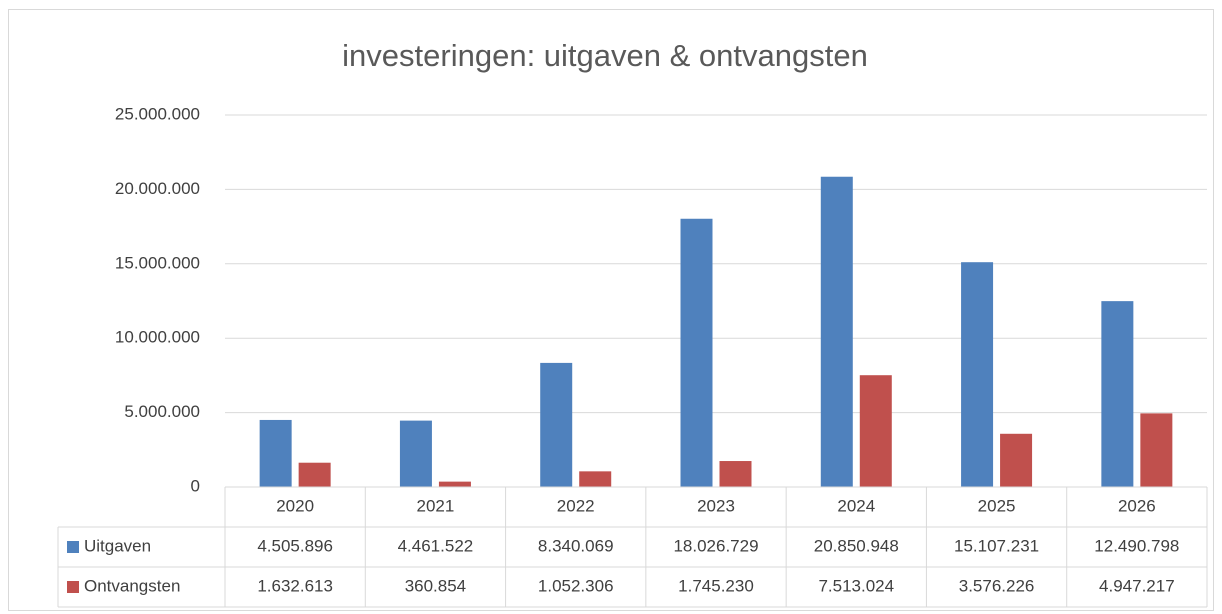 Image resolution: width=1222 pixels, height=614 pixels. I want to click on x-tick-label: 2026, so click(1137, 505).